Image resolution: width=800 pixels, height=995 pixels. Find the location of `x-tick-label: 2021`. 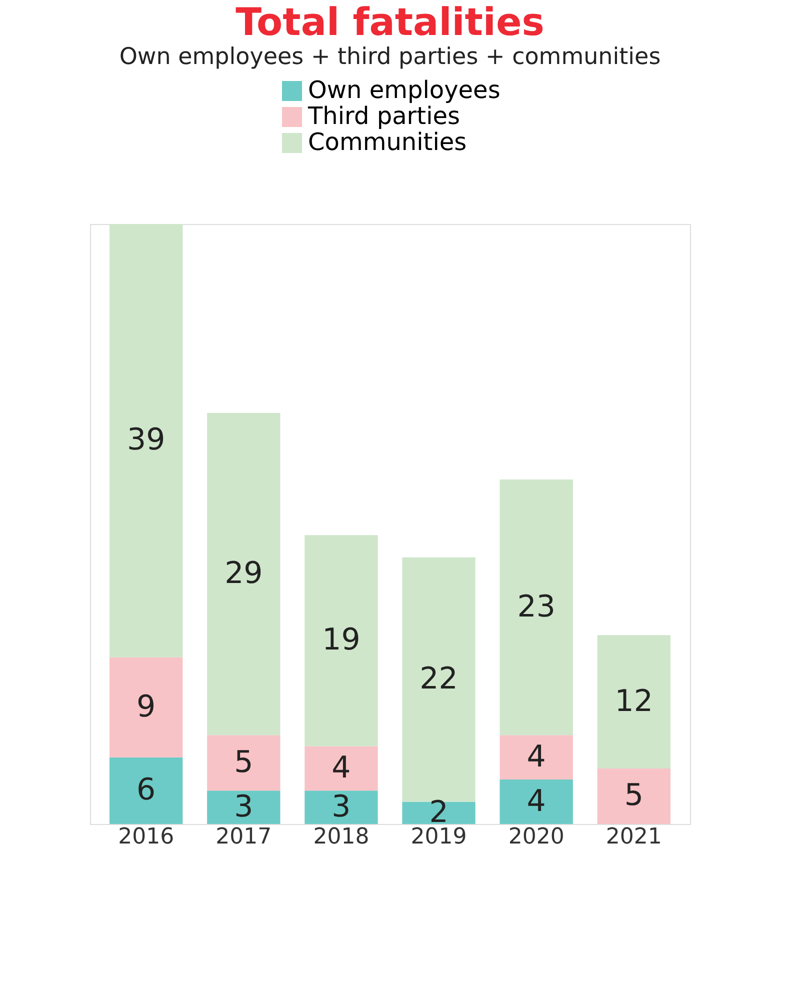

x-tick-label: 2021 is located at coordinates (634, 837).